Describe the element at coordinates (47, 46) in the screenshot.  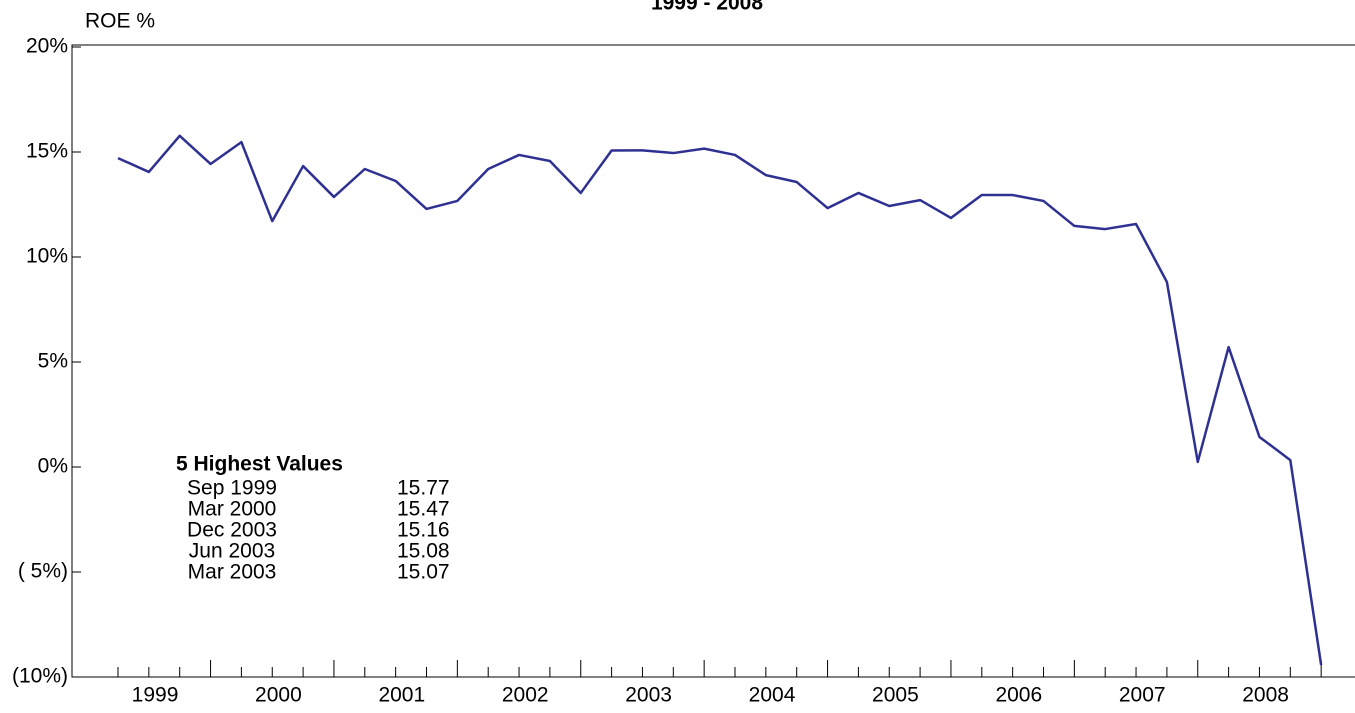
I see `y-tick-label: 20%` at that location.